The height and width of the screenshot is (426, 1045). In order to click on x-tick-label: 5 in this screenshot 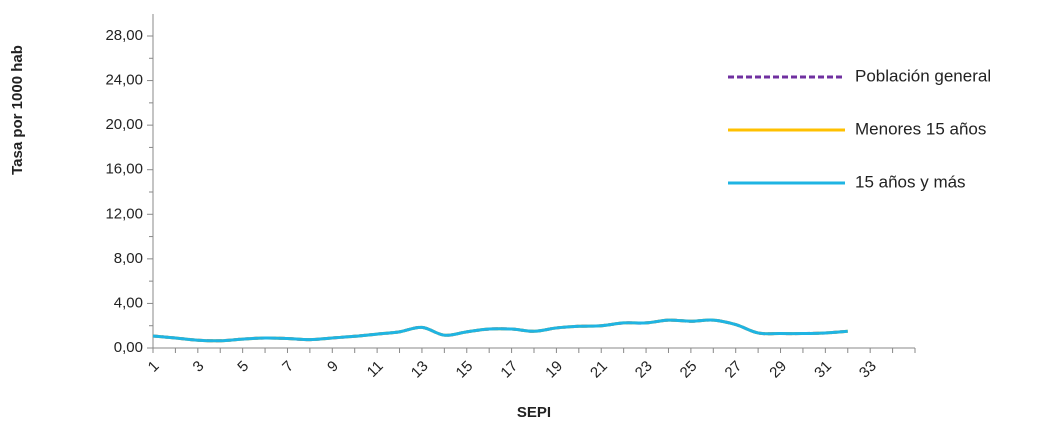, I will do `click(243, 367)`.